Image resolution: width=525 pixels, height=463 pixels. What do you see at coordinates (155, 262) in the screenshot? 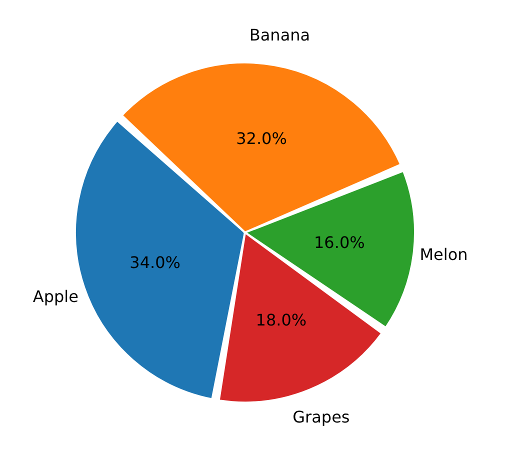
I see `data-label: 34.0%` at bounding box center [155, 262].